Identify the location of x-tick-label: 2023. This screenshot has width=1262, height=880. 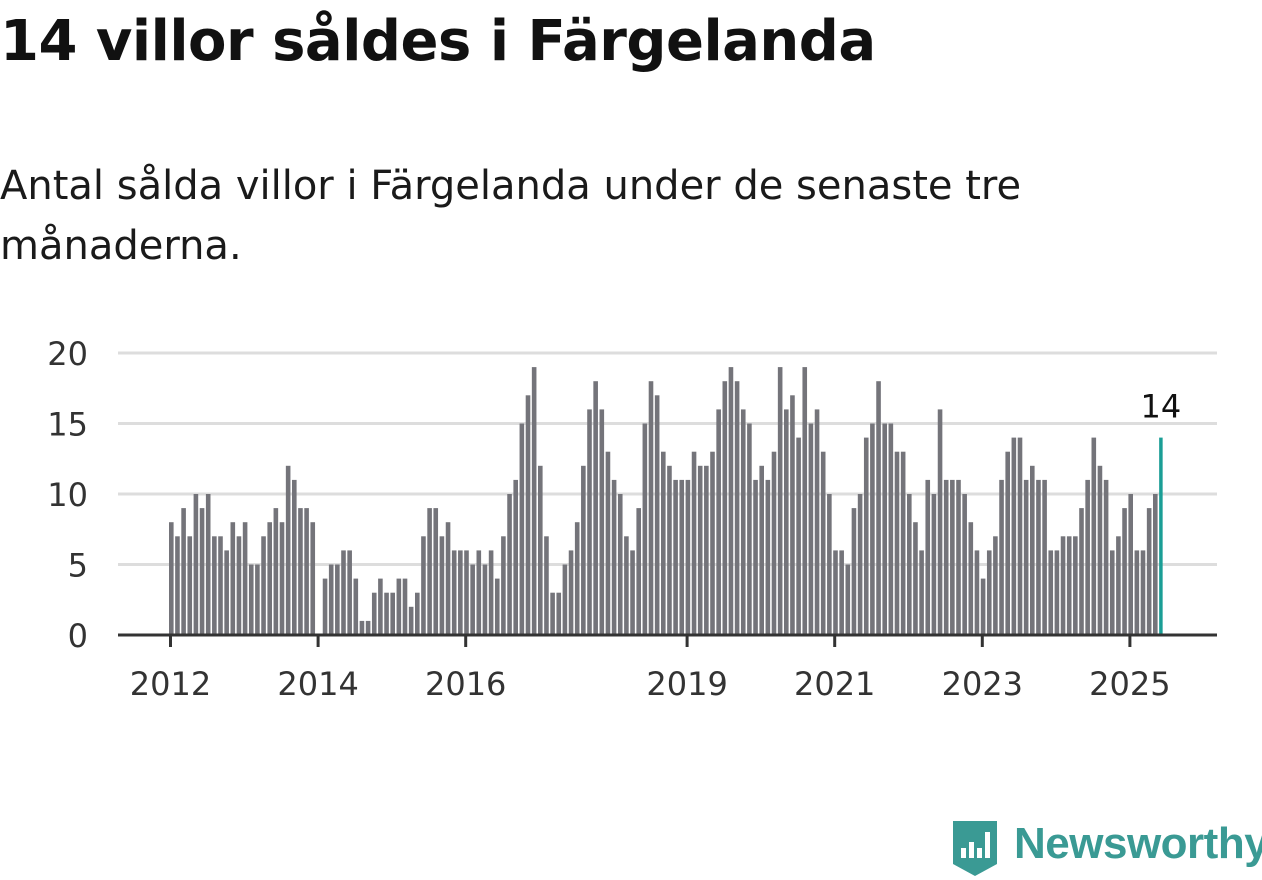
(982, 684).